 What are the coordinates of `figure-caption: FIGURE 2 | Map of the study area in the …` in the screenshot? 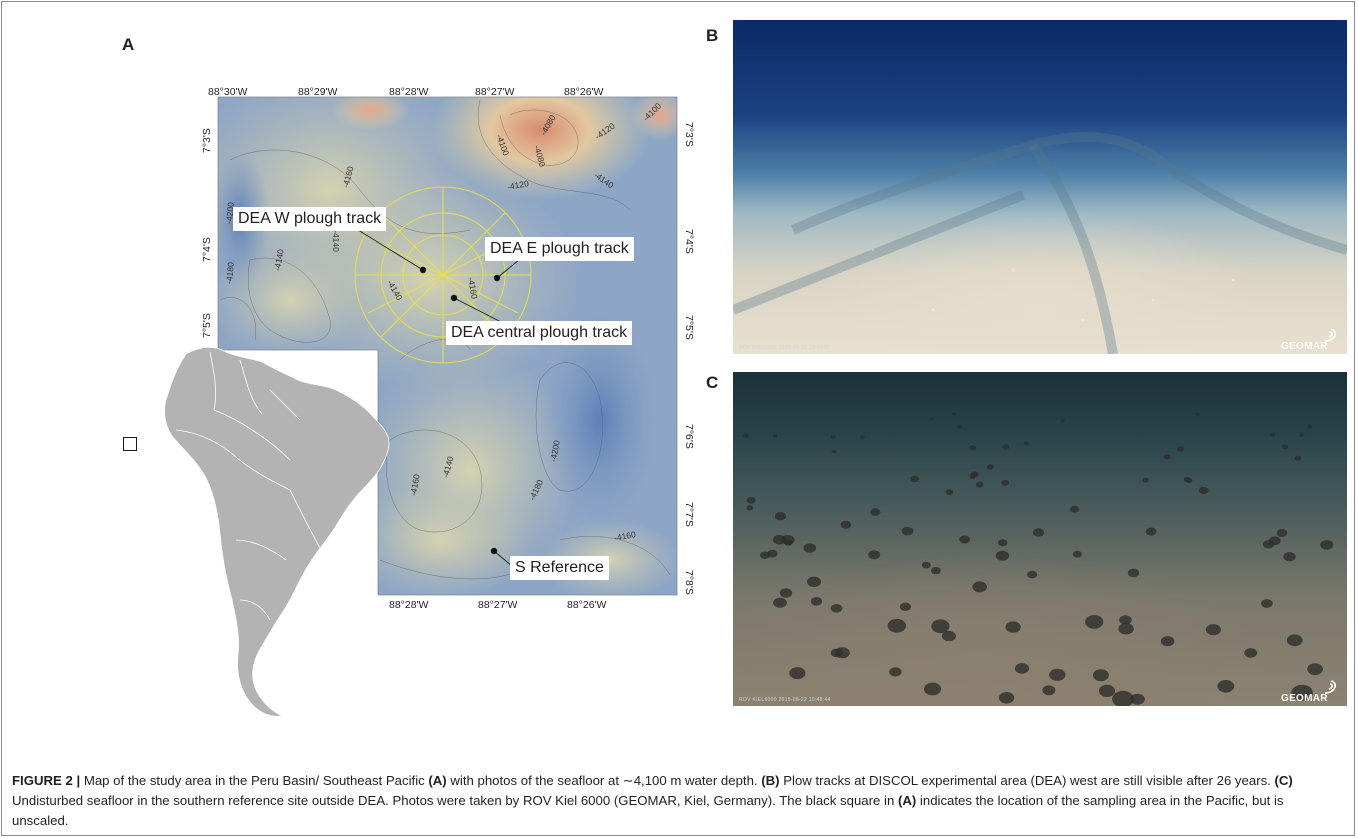 It's located at (677, 801).